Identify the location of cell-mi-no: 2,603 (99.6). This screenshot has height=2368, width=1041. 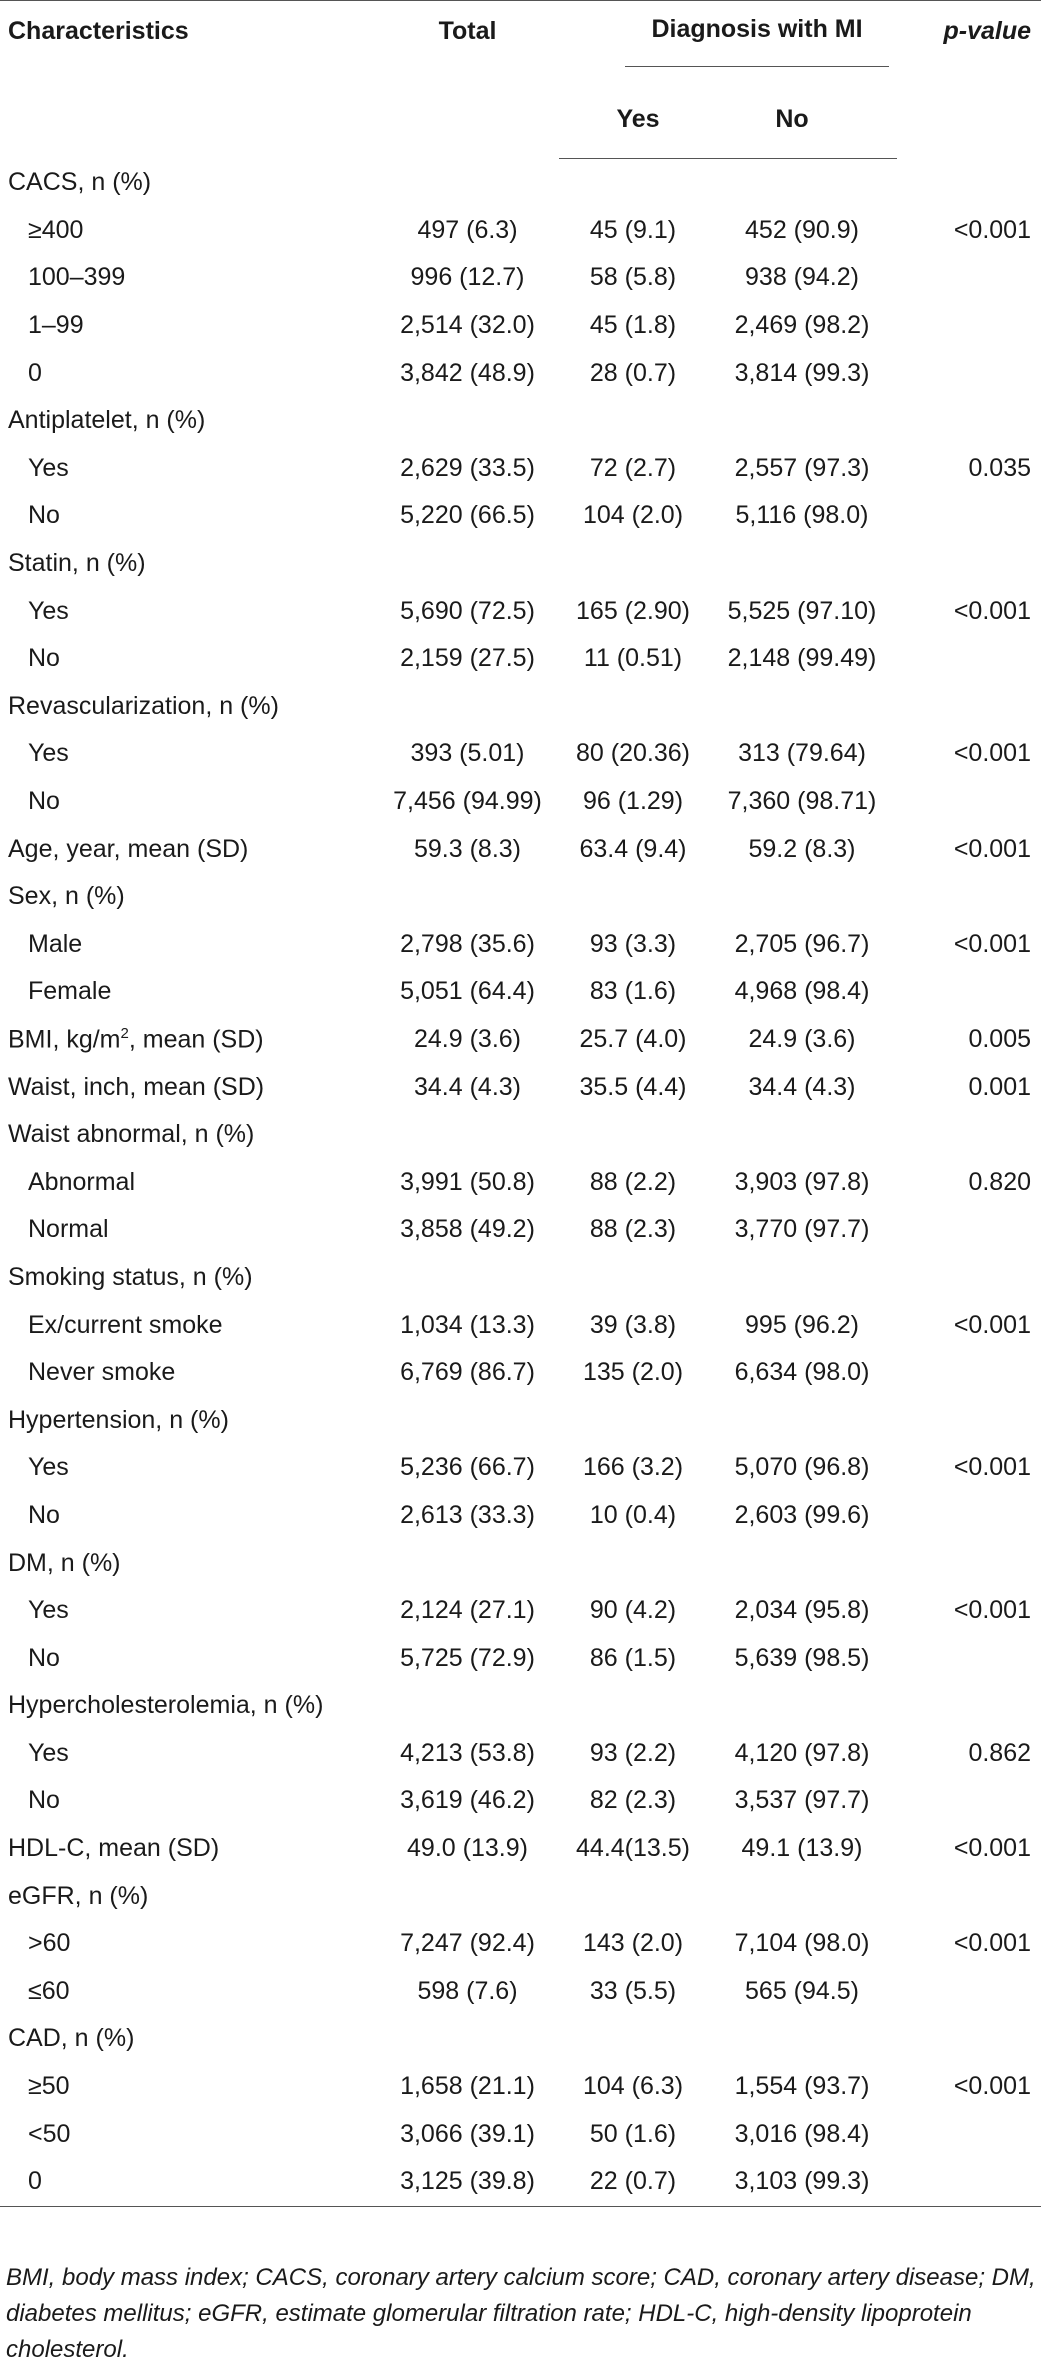
(802, 1514).